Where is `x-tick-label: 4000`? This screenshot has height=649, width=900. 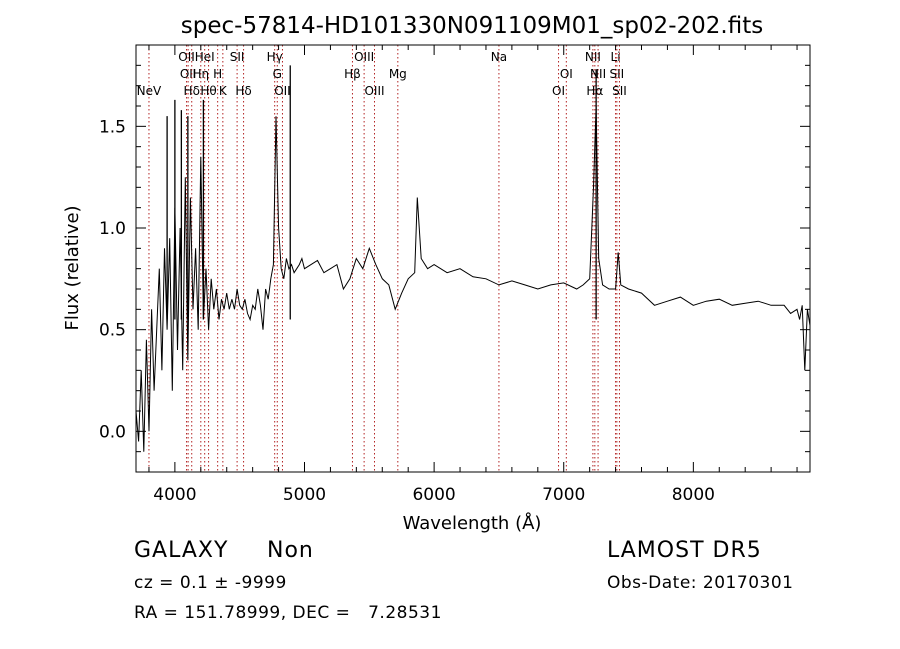 x-tick-label: 4000 is located at coordinates (174, 495).